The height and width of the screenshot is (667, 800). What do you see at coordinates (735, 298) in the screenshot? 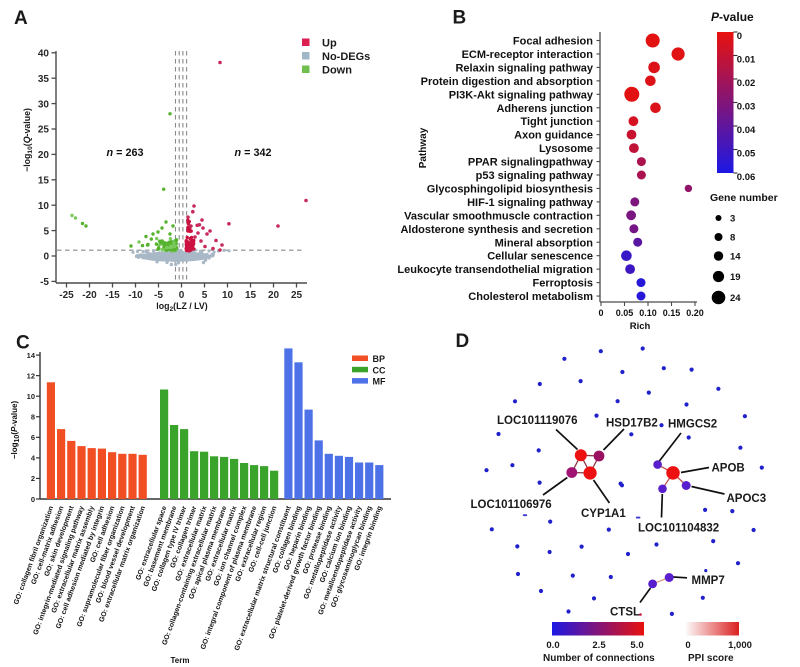
I see `svg-text: 24` at bounding box center [735, 298].